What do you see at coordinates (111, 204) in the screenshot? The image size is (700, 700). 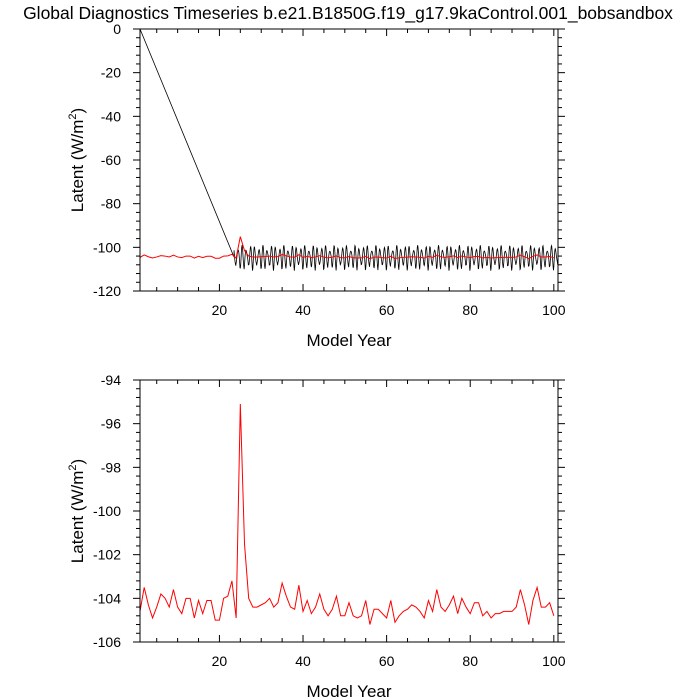 I see `y-tick-label: -80` at bounding box center [111, 204].